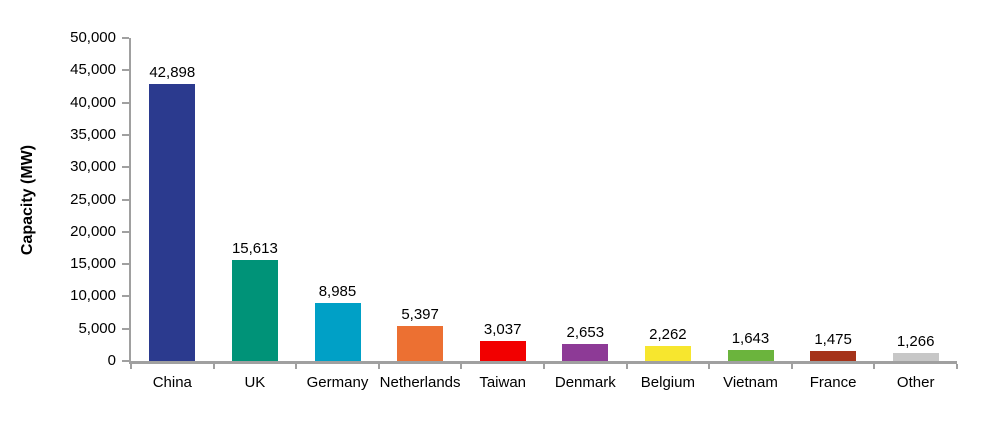 The width and height of the screenshot is (987, 439). What do you see at coordinates (254, 310) in the screenshot?
I see `bar-uk` at bounding box center [254, 310].